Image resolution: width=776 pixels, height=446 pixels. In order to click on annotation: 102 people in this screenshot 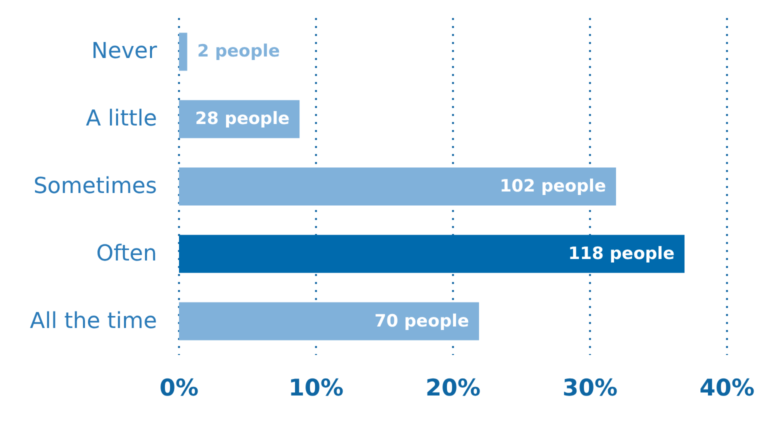, I will do `click(553, 186)`.